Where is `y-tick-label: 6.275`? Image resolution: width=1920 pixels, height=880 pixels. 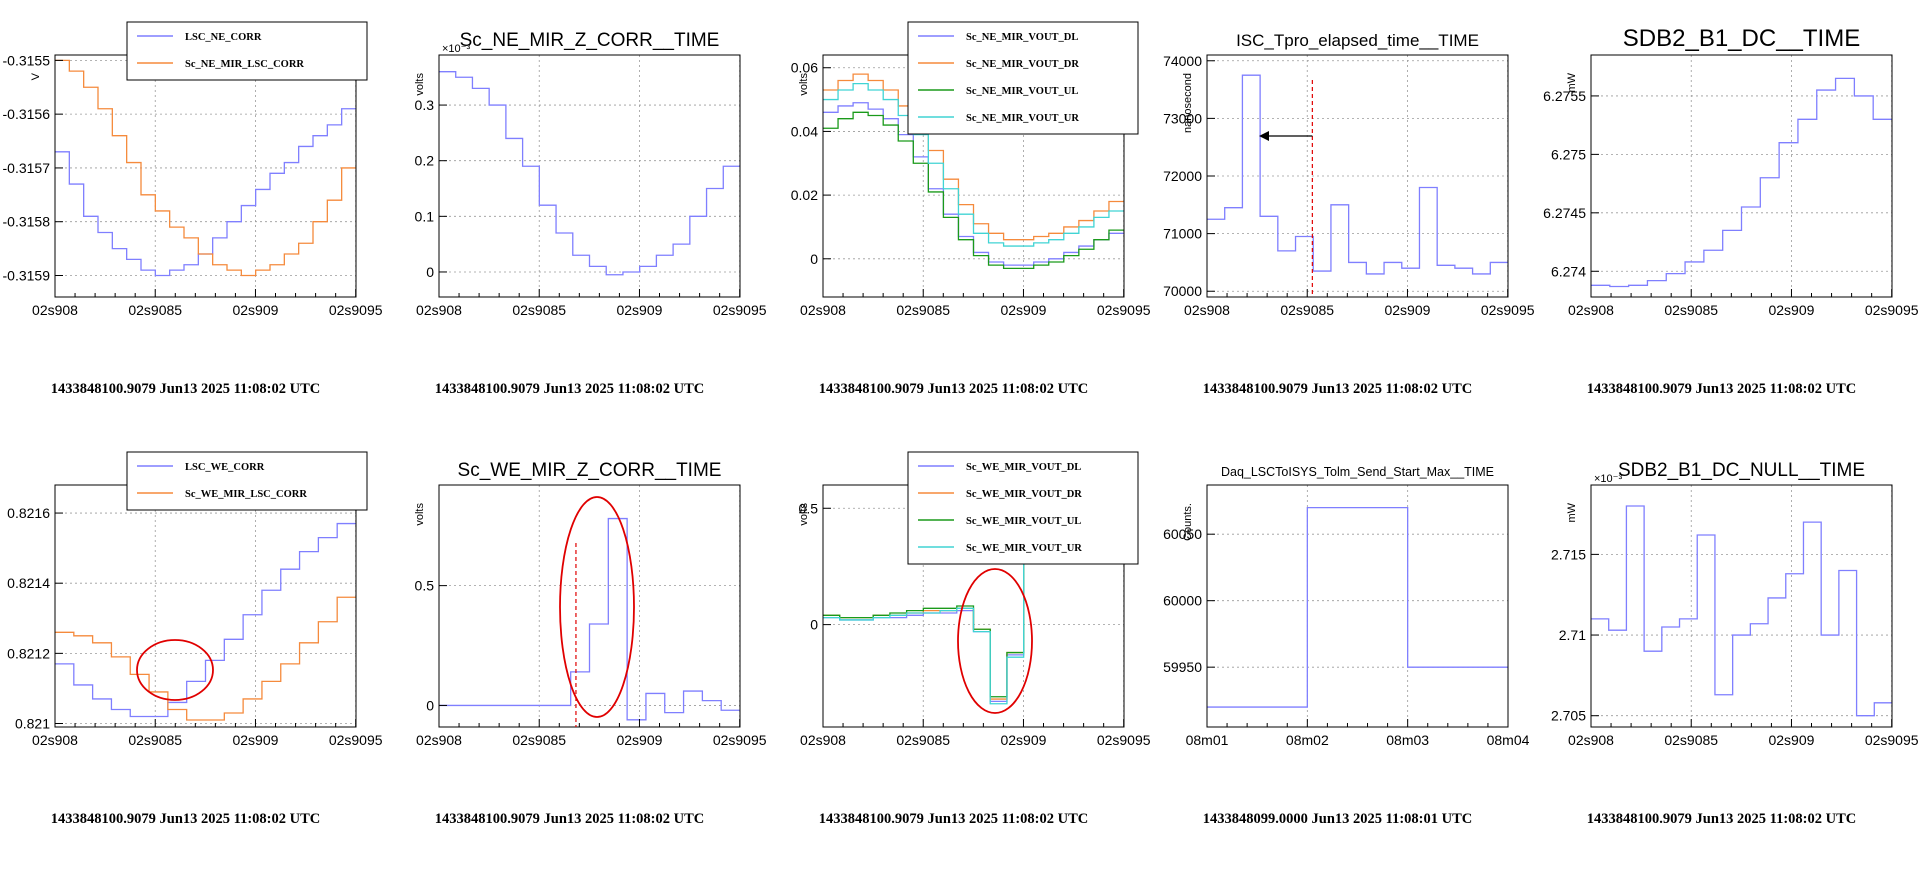 y-tick-label: 6.275 is located at coordinates (1568, 154).